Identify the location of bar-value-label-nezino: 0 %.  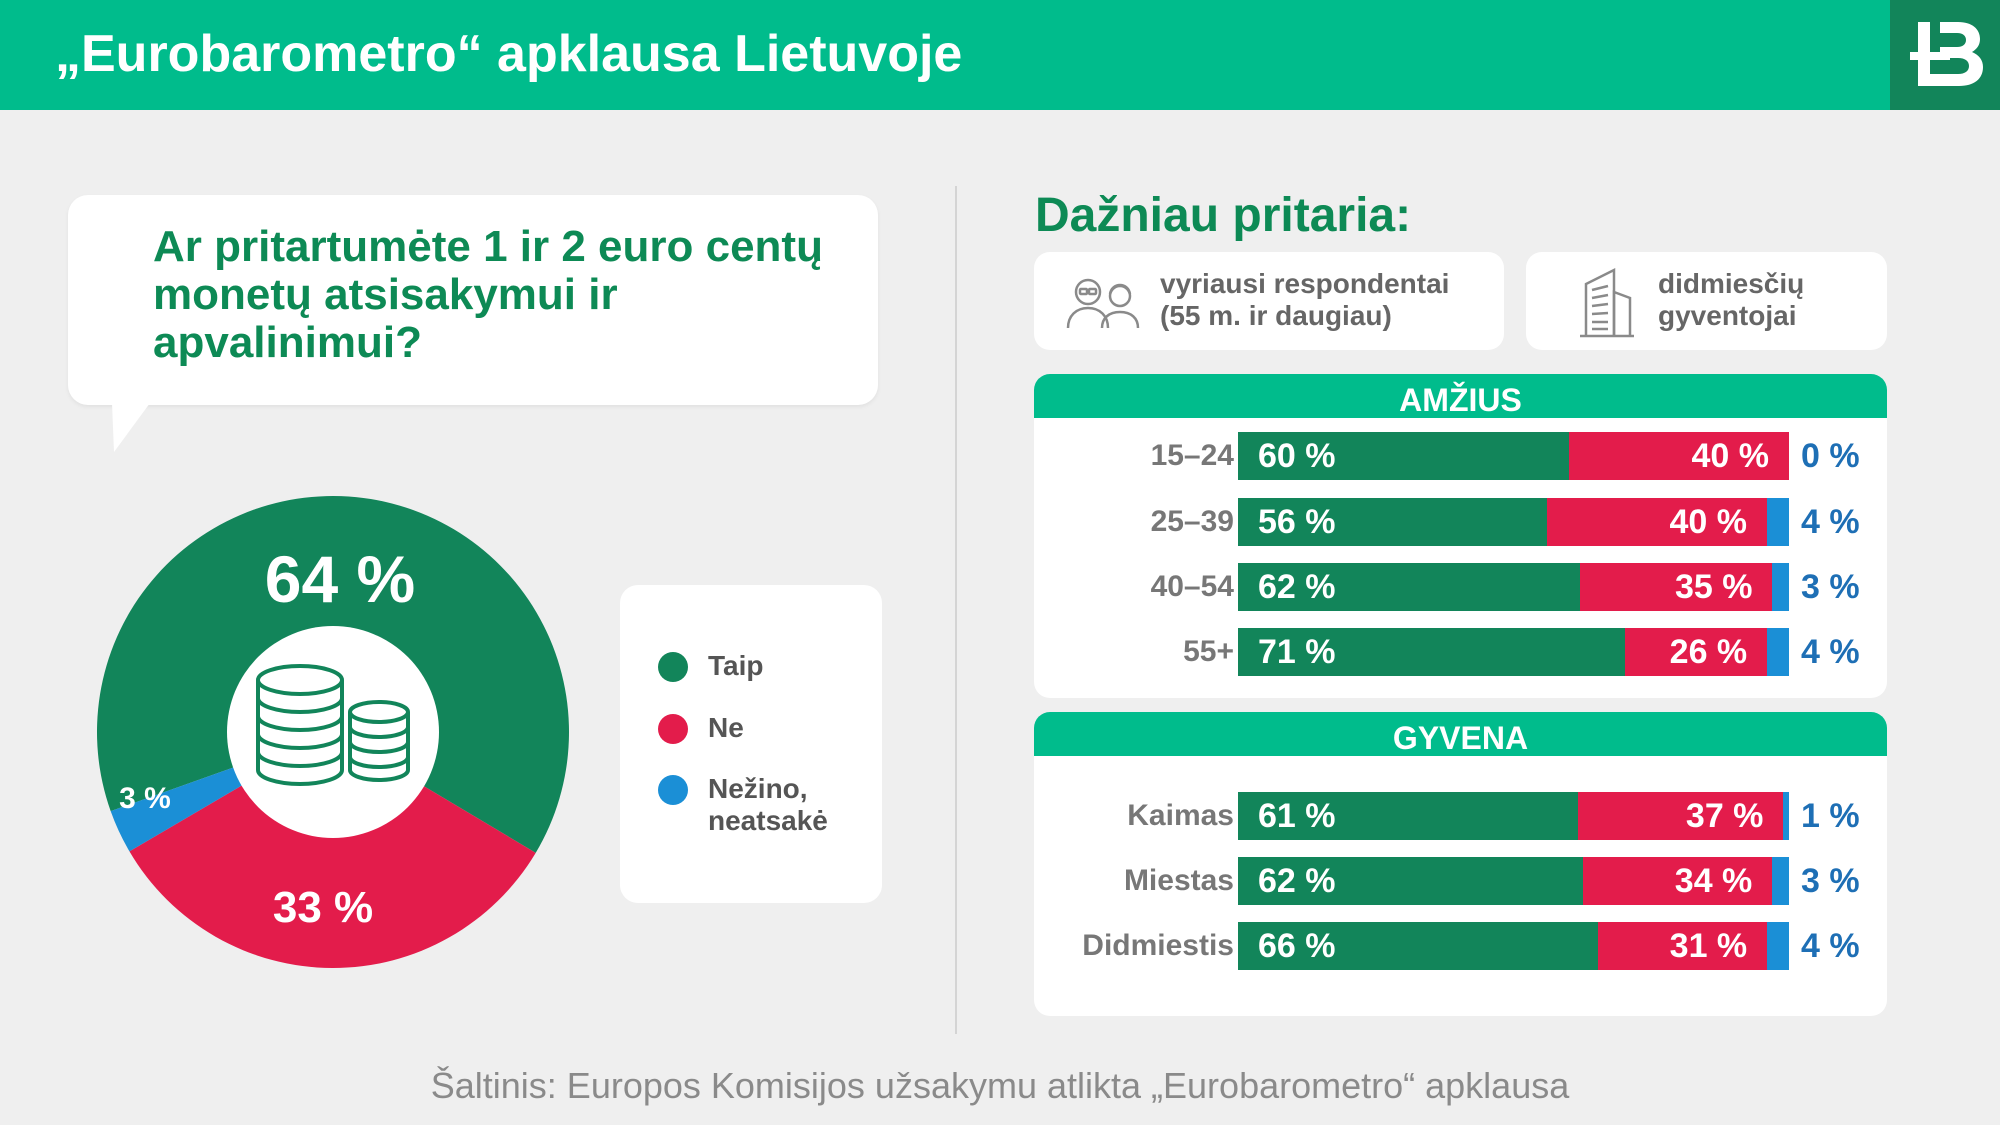
(1830, 456).